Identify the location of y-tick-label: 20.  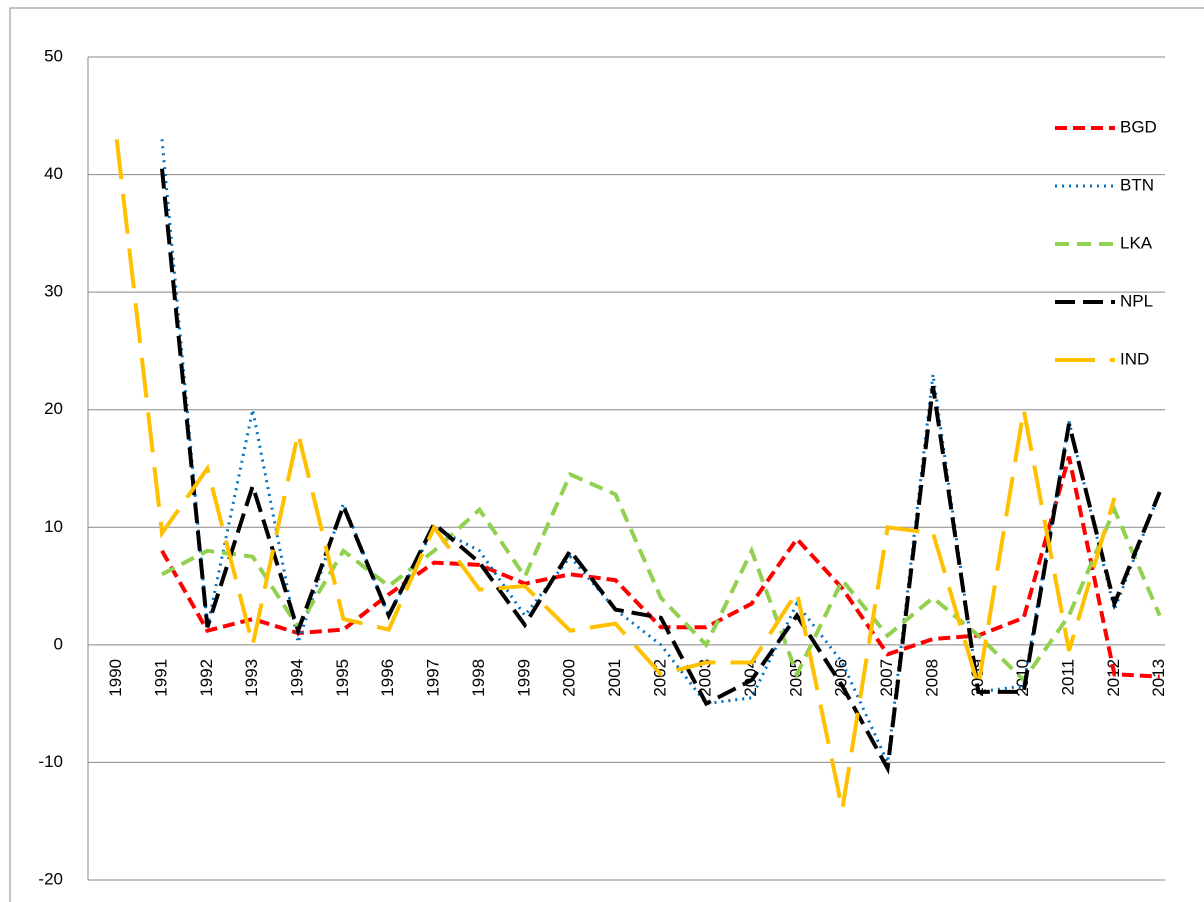
(53, 408).